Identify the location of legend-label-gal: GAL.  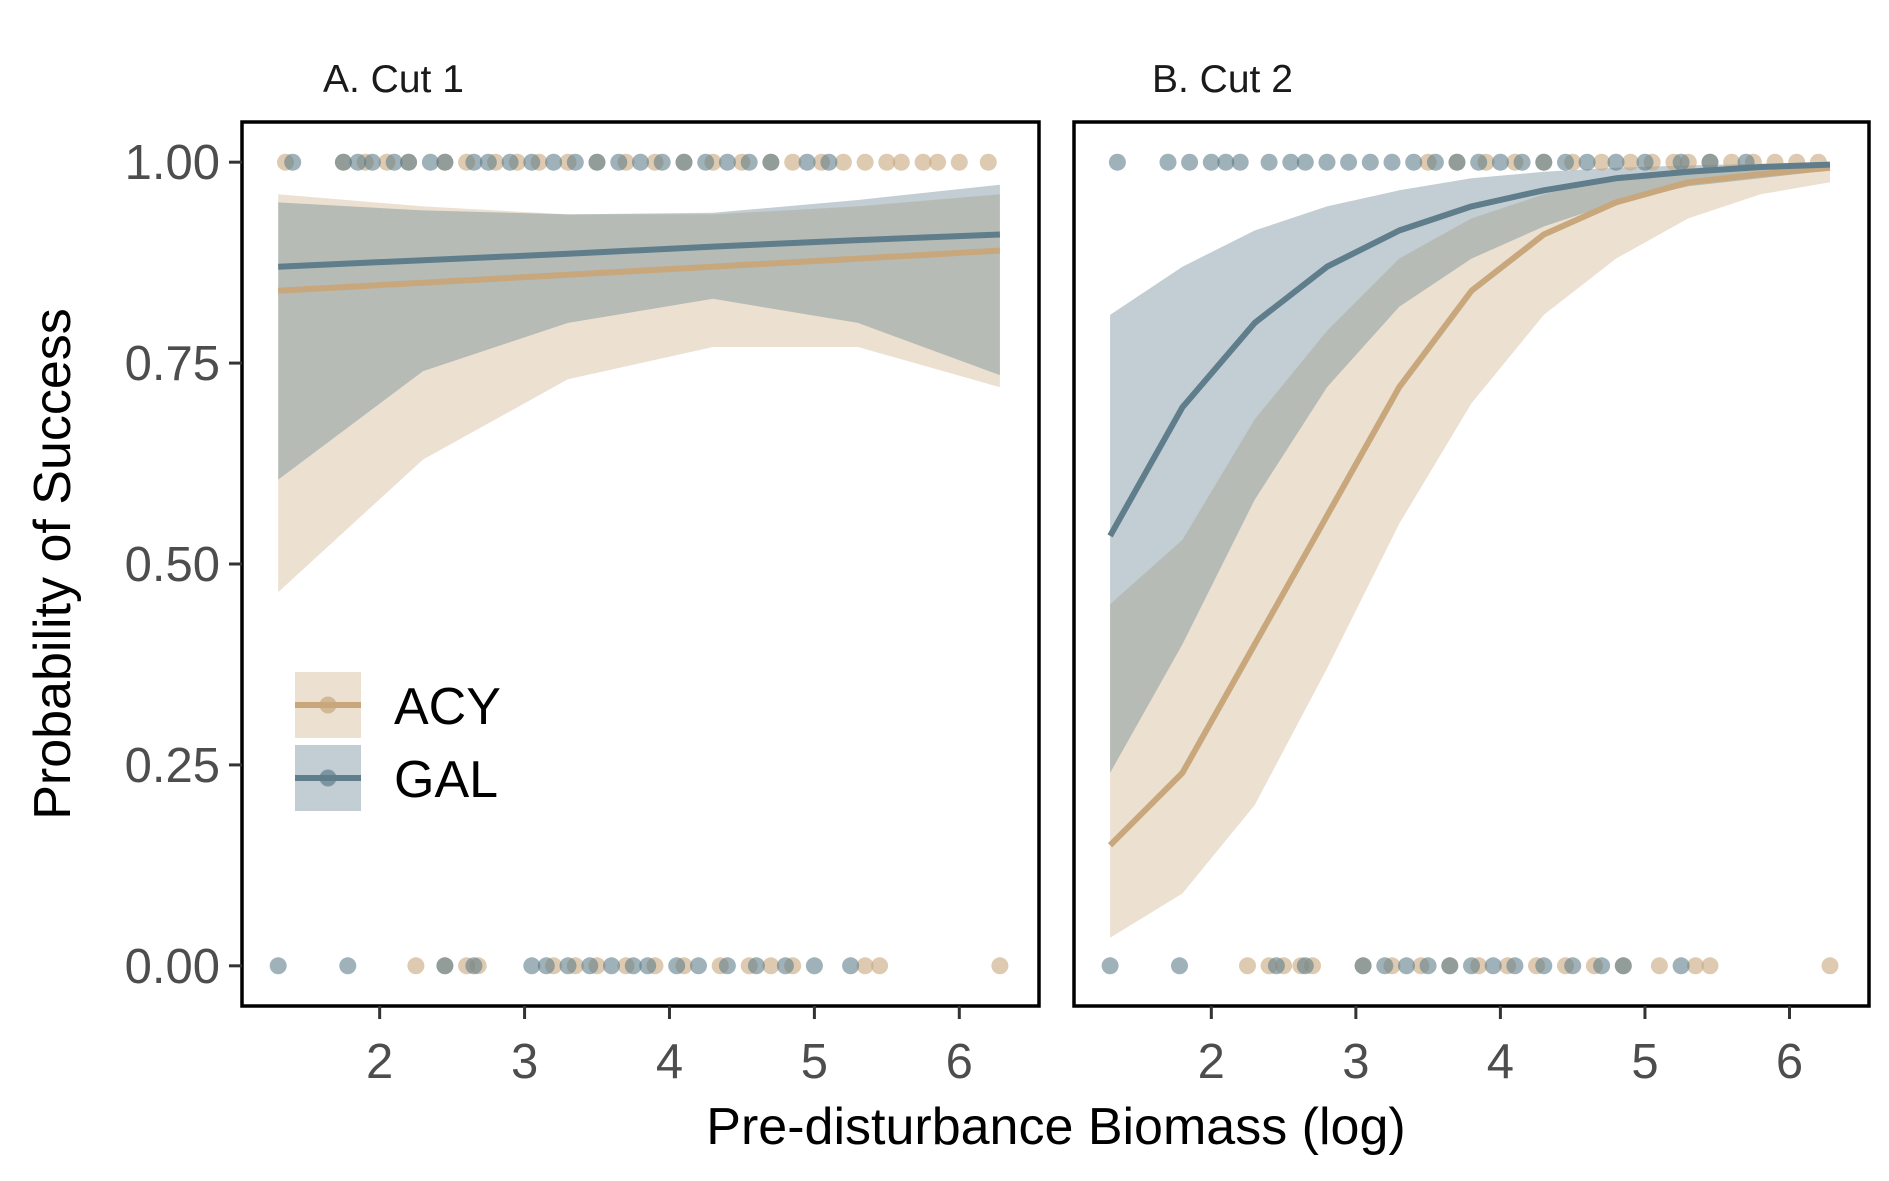
(446, 780).